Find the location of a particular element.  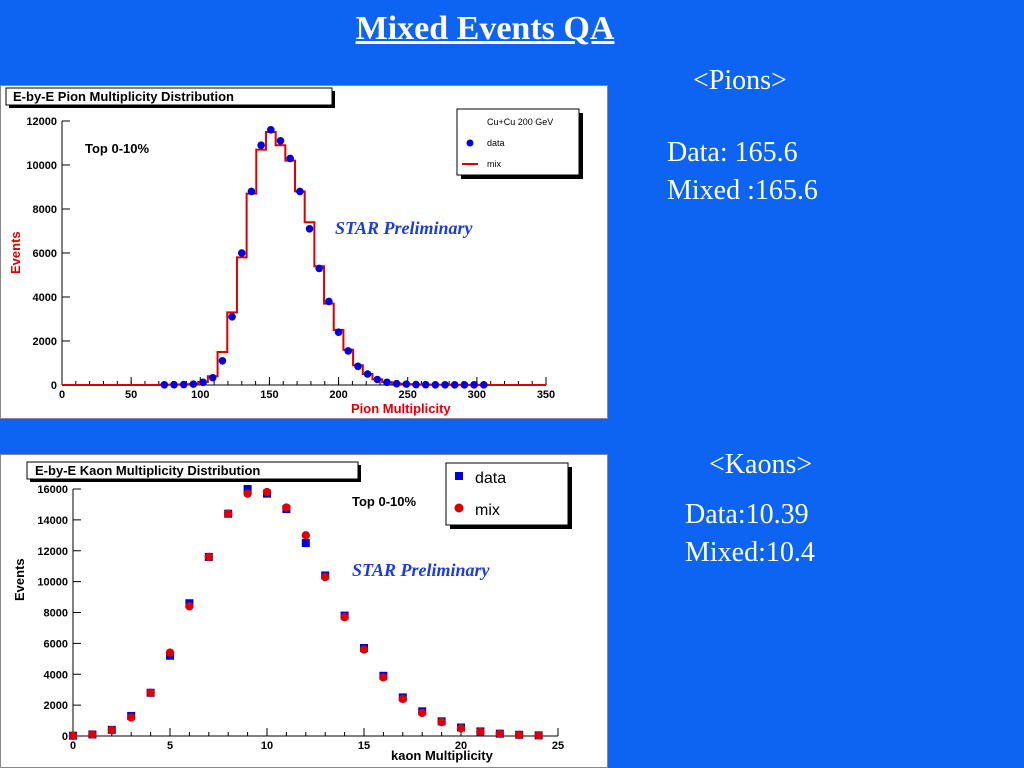

kaon-data-point is located at coordinates (247, 489).